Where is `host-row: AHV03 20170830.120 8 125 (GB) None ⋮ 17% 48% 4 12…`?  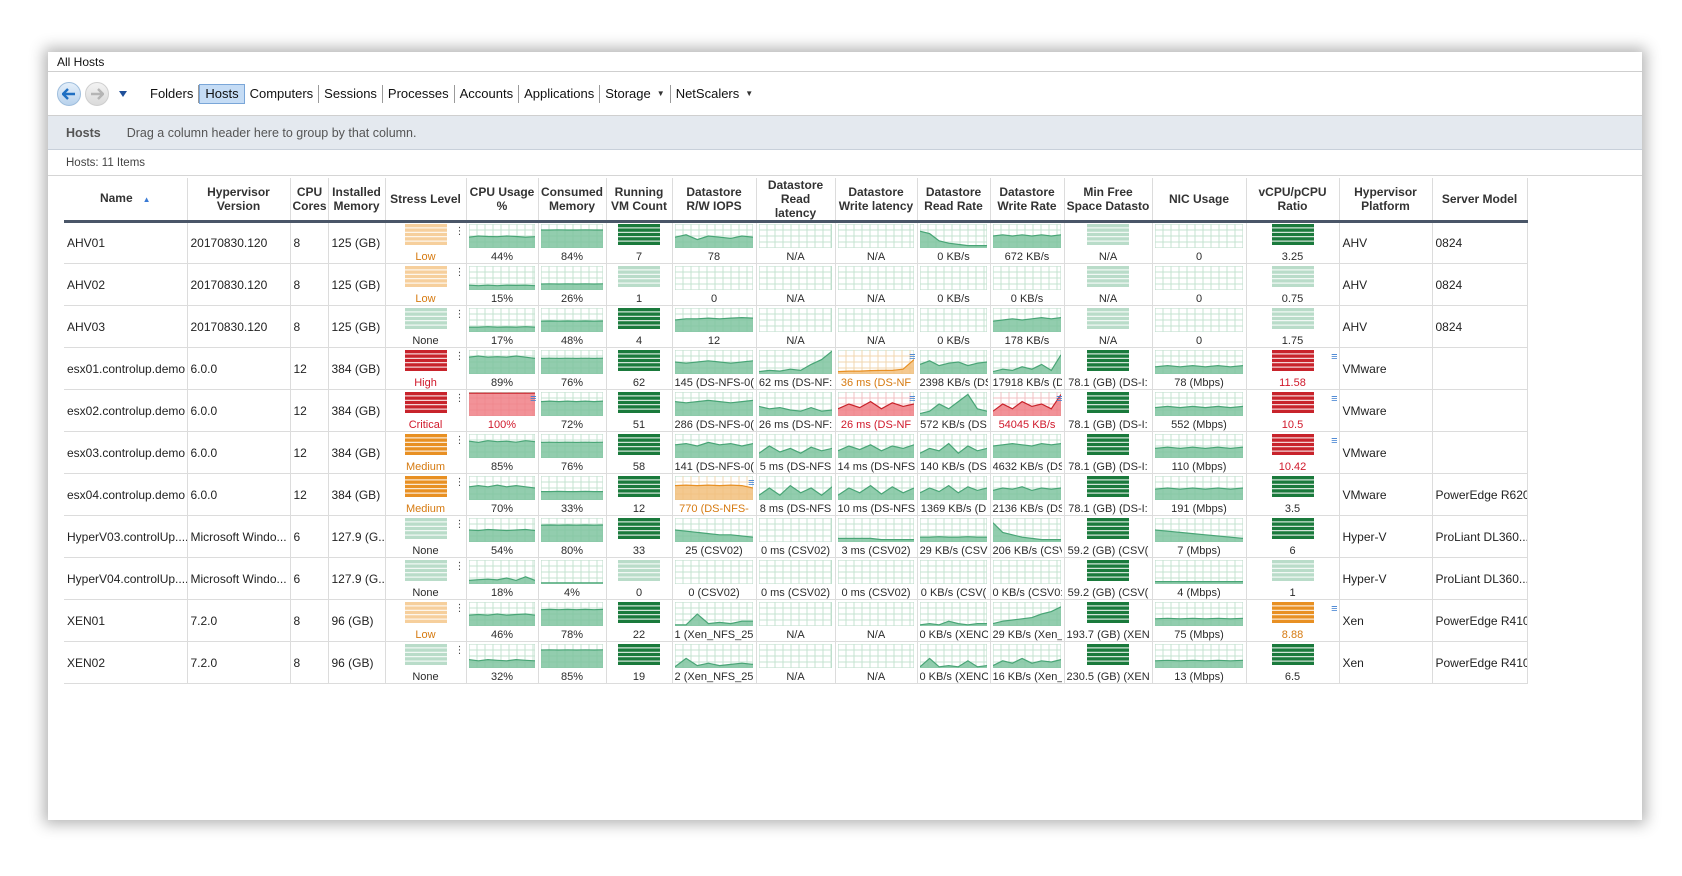 host-row: AHV03 20170830.120 8 125 (GB) None ⋮ 17% 48% 4 12… is located at coordinates (796, 326).